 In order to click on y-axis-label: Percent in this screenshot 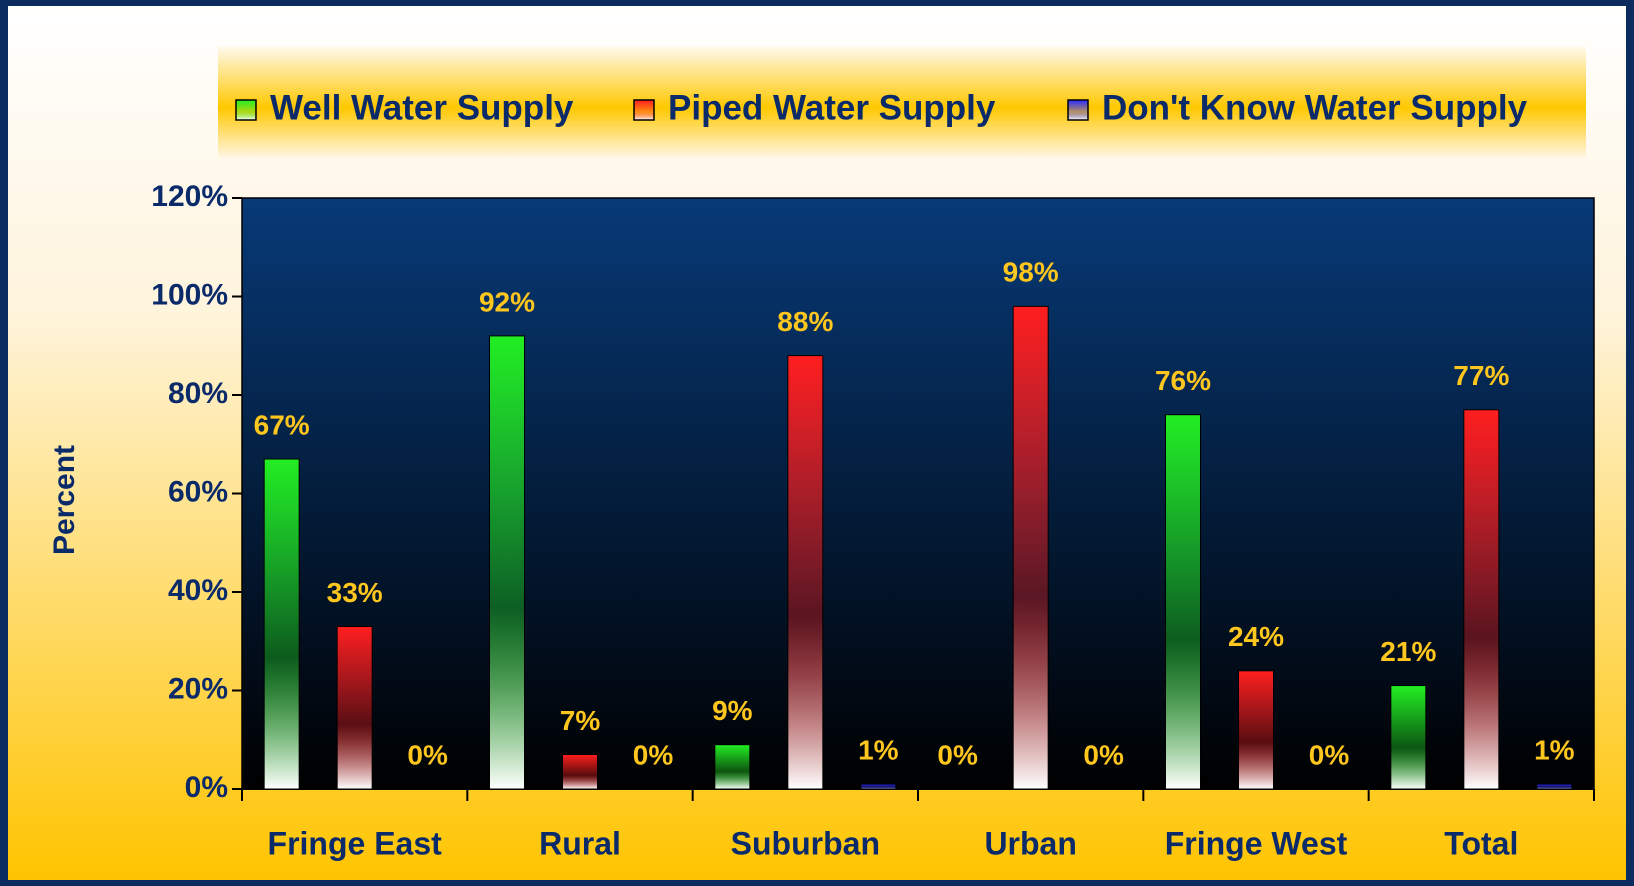, I will do `click(64, 500)`.